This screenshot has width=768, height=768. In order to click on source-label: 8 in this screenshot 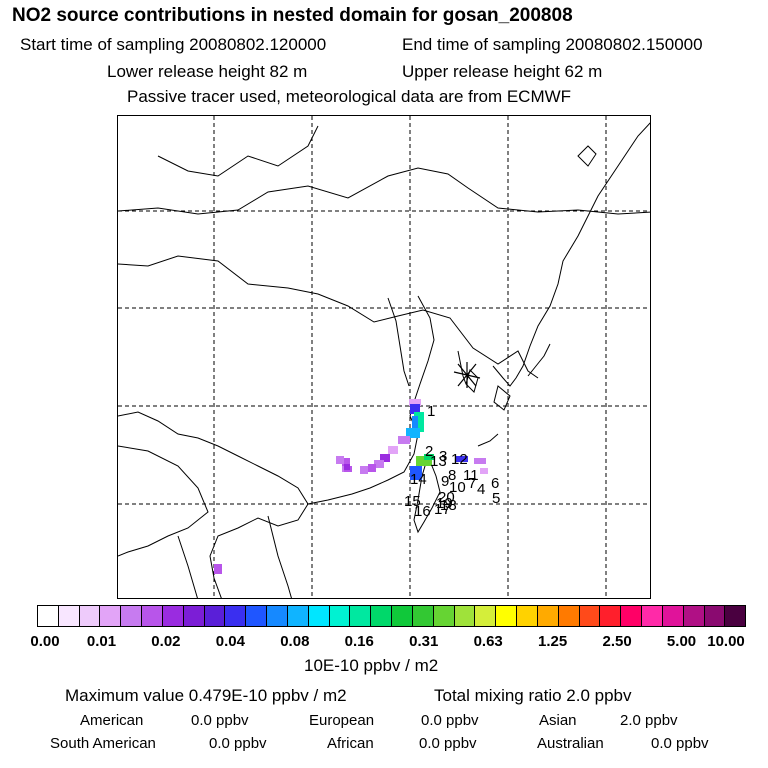, I will do `click(452, 475)`.